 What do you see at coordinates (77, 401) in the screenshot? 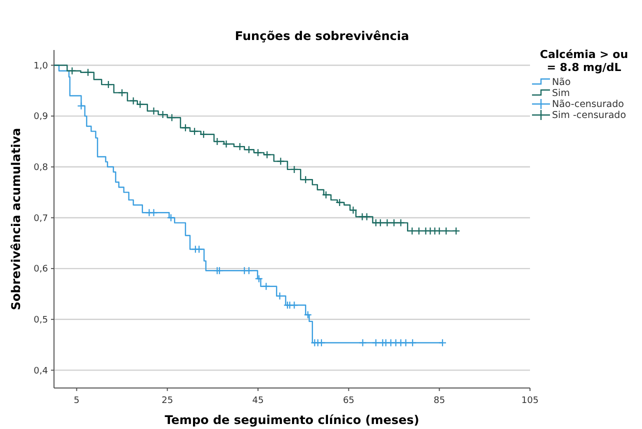
I see `x-tick-label: 5` at bounding box center [77, 401].